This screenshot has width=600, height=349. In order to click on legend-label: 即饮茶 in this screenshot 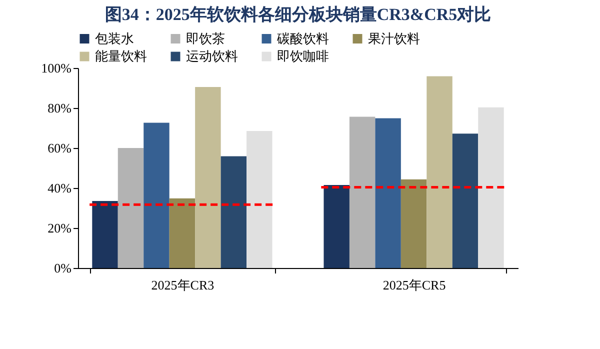, I will do `click(205, 38)`.